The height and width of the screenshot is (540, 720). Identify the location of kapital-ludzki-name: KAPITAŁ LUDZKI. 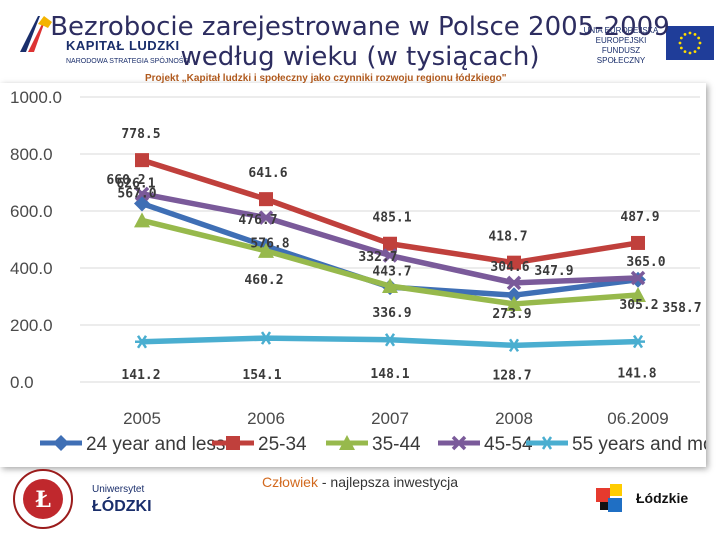
(123, 45).